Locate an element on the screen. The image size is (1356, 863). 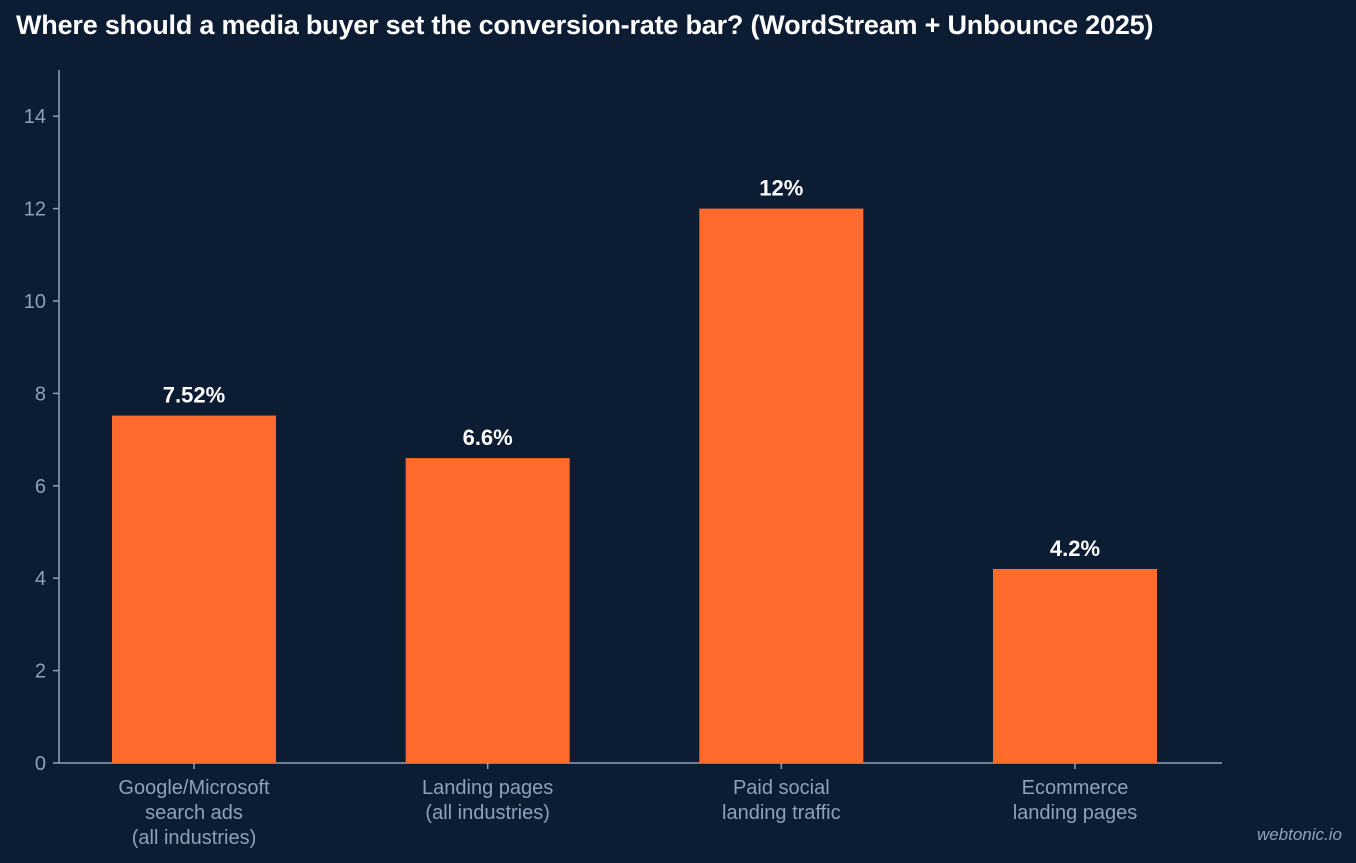
x-tick-label-line: landing traffic is located at coordinates (781, 813).